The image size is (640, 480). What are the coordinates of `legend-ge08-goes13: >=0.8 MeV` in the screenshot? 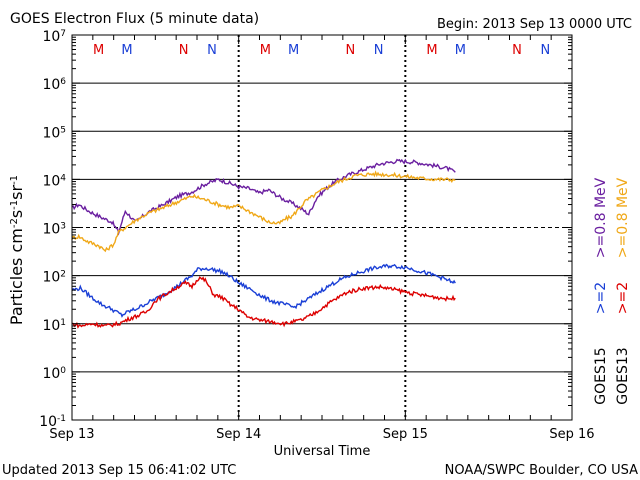 It's located at (623, 217).